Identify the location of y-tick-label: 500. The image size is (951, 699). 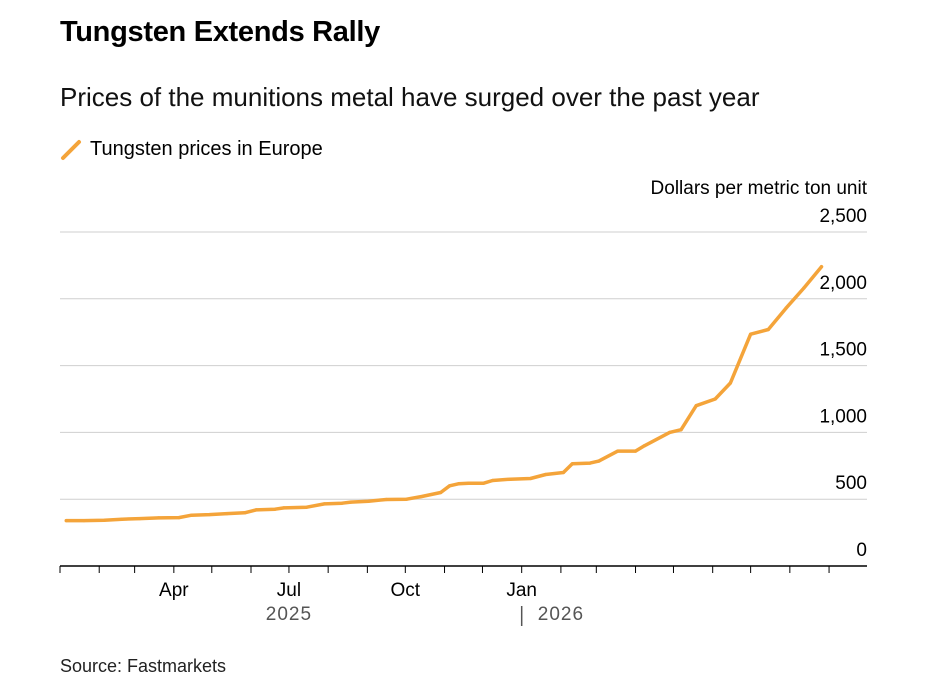
(851, 483).